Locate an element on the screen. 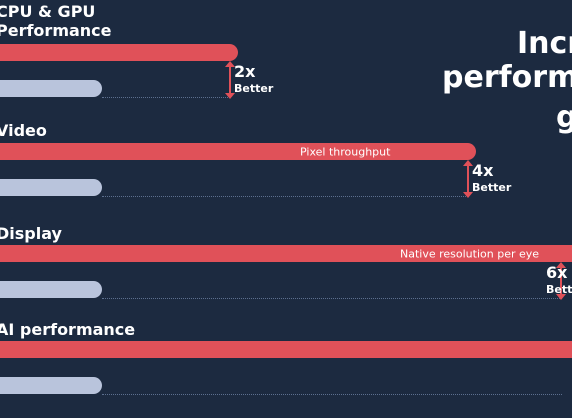 This screenshot has height=418, width=572. bar-new-2: Native resolution per eye is located at coordinates (286, 253).